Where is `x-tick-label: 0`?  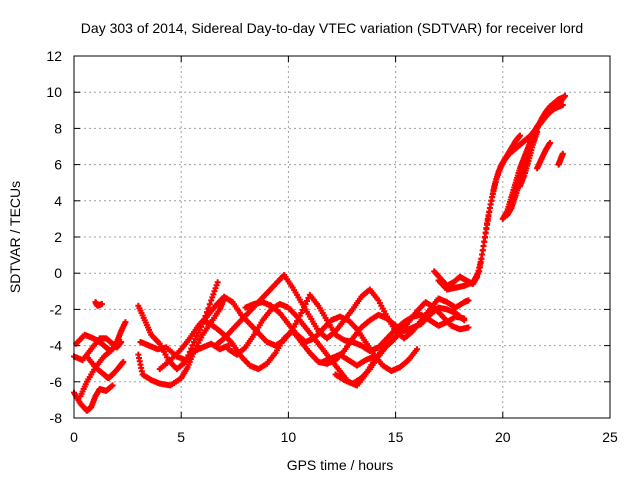
x-tick-label: 0 is located at coordinates (74, 437).